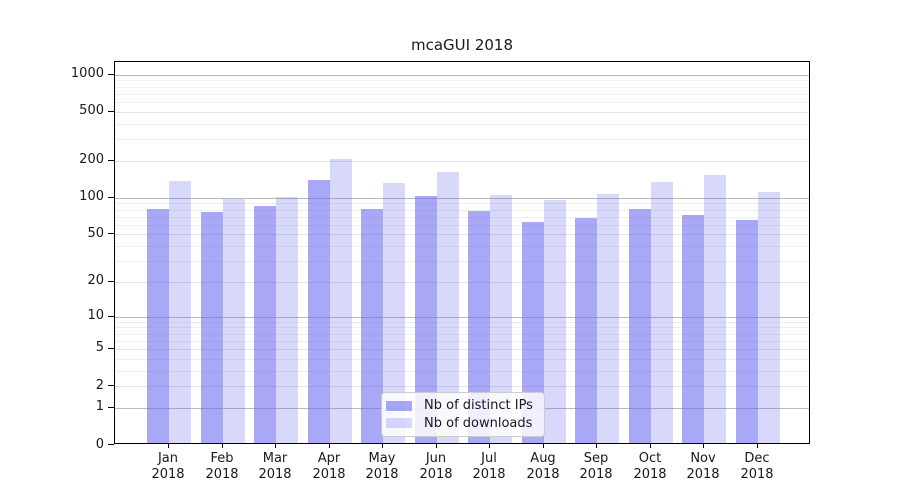  I want to click on bar-distinct-ips-feb, so click(212, 327).